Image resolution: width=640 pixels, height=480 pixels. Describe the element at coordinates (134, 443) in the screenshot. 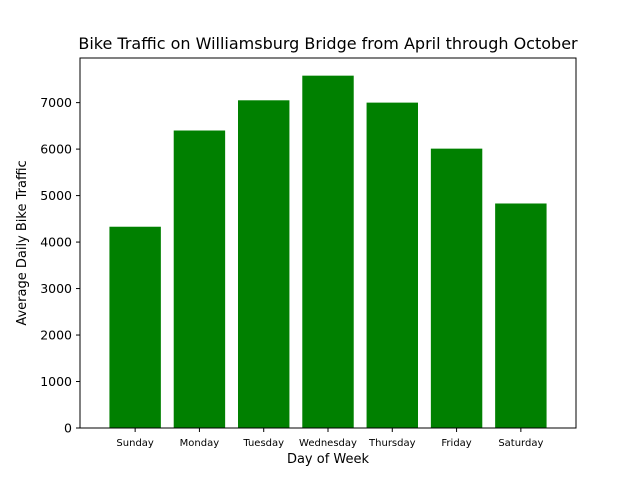

I see `x-tick-label: Sunday` at that location.